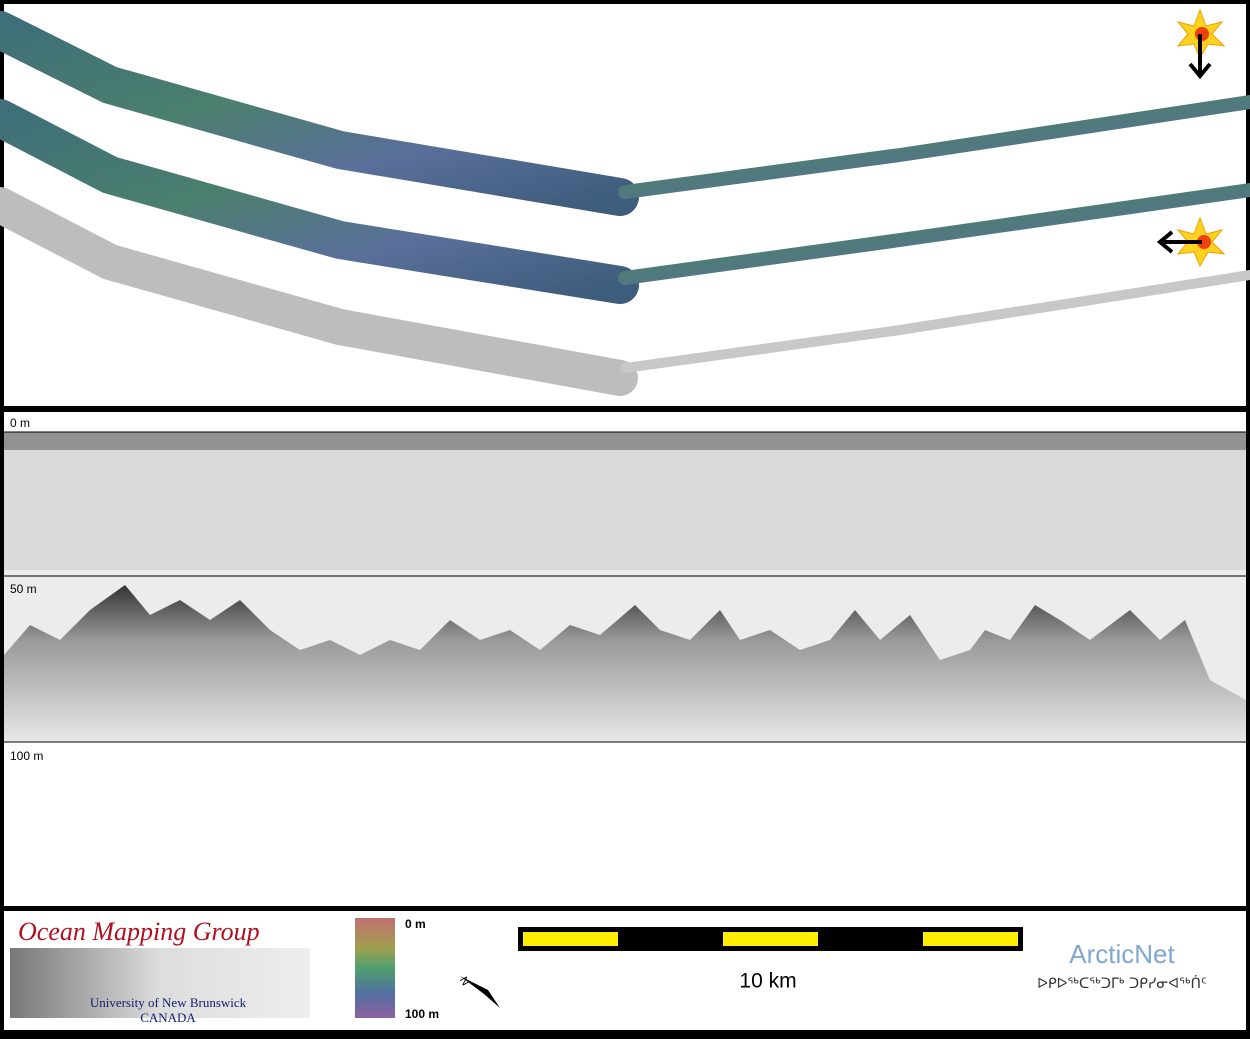  What do you see at coordinates (767, 981) in the screenshot?
I see `scale-label: 10 km` at bounding box center [767, 981].